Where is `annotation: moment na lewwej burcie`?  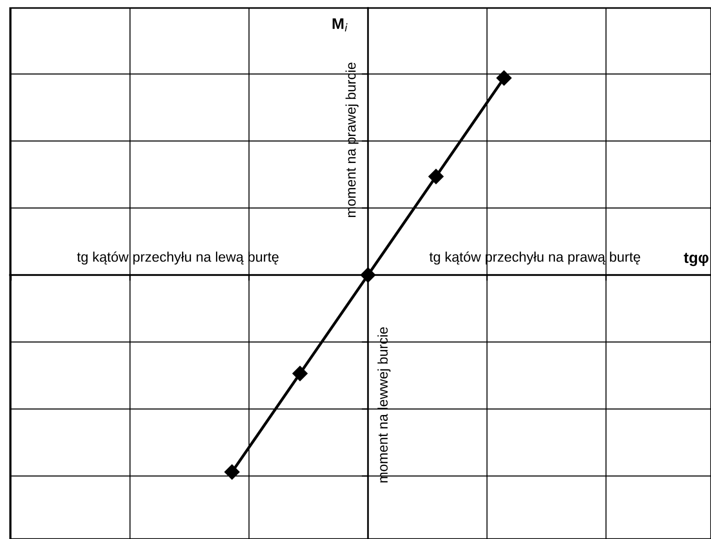
annotation: moment na lewwej burcie is located at coordinates (384, 404).